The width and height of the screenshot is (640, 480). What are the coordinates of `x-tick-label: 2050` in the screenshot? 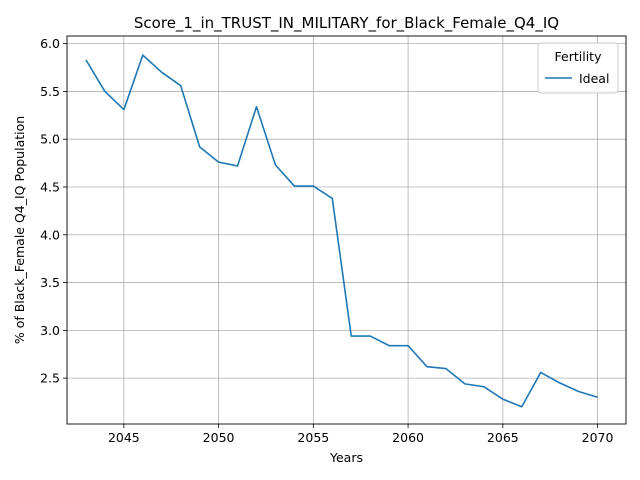 It's located at (219, 437).